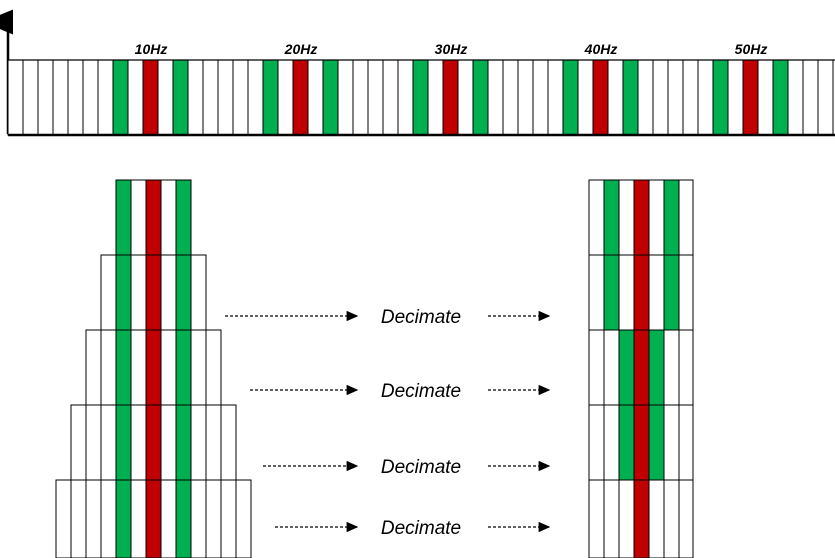  I want to click on frequency-labels: 10Hz 20Hz 30Hz 40Hz 50Hz, so click(451, 49).